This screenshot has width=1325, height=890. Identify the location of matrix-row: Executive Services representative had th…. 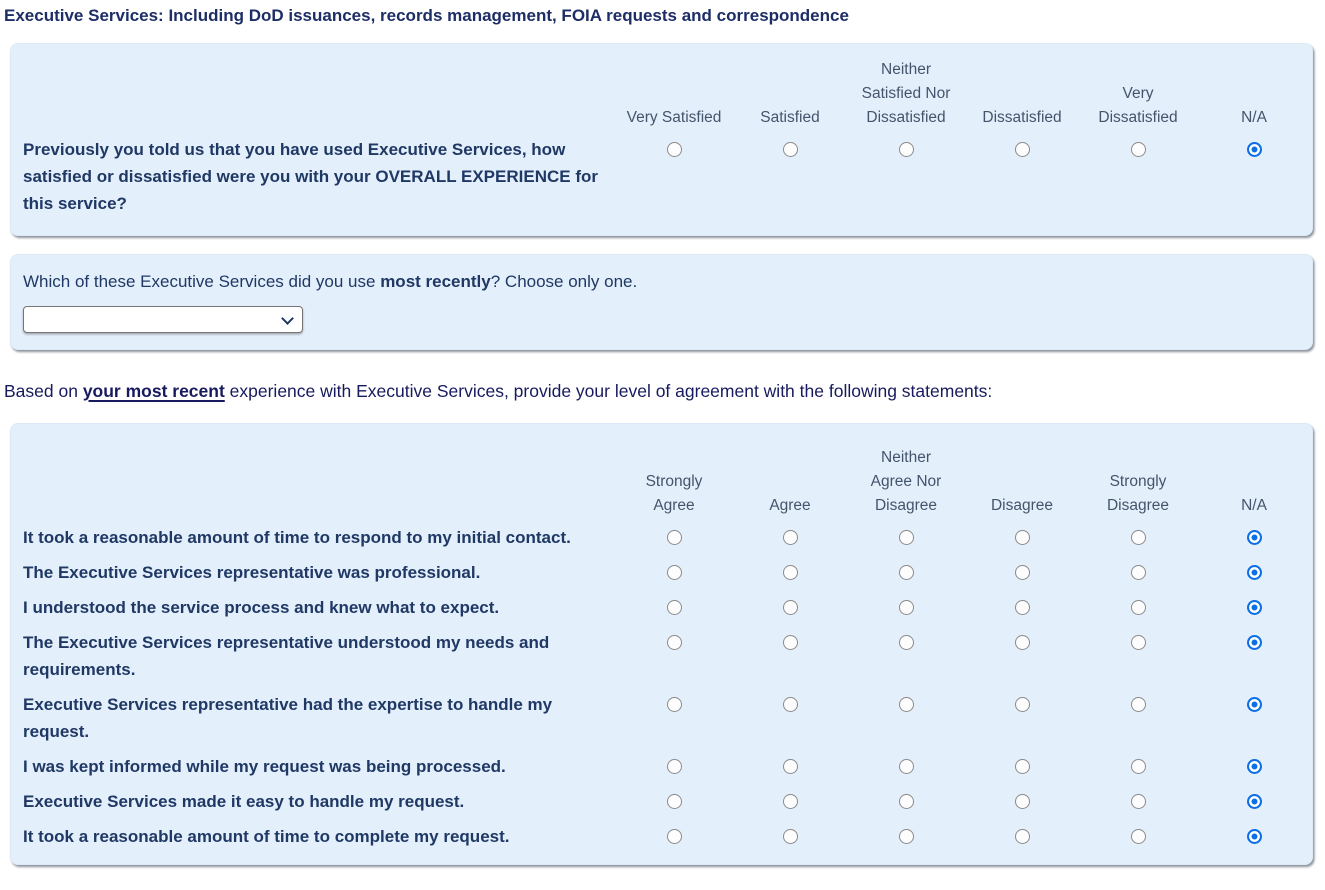
(661, 718).